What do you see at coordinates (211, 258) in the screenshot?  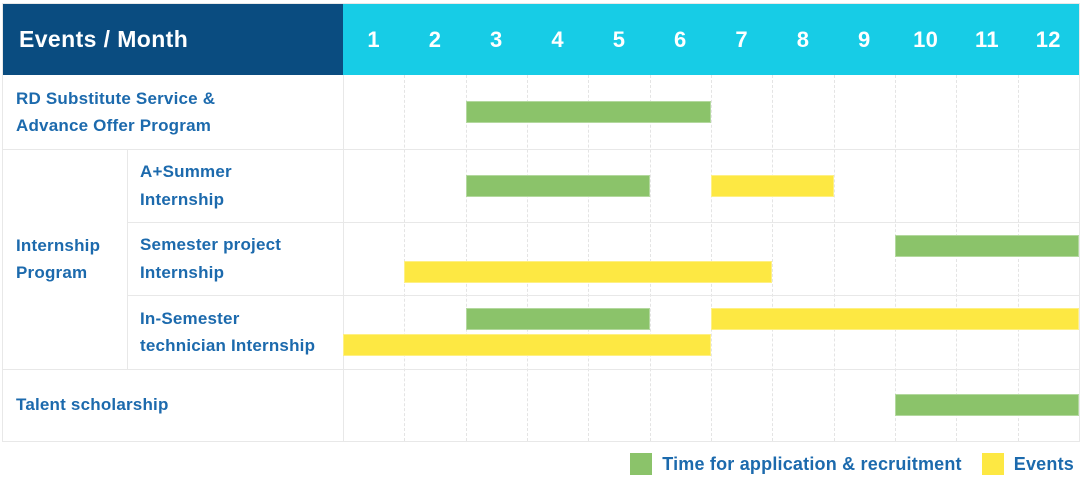 I see `row-label: Semester project Internship` at bounding box center [211, 258].